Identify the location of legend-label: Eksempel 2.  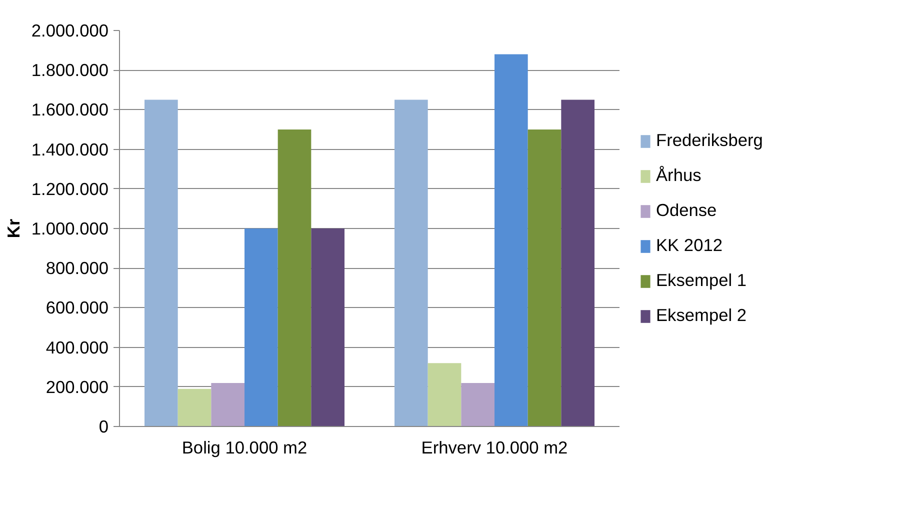
(701, 315).